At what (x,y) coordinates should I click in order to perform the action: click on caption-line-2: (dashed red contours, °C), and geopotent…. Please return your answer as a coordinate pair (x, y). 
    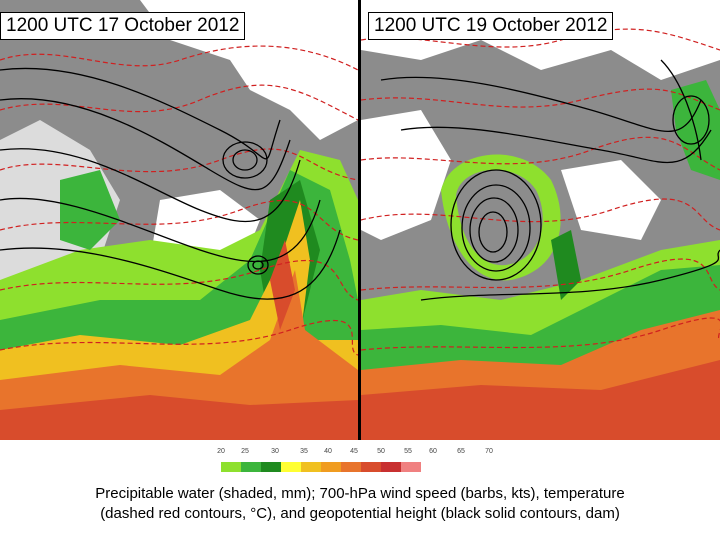
    Looking at the image, I should click on (360, 513).